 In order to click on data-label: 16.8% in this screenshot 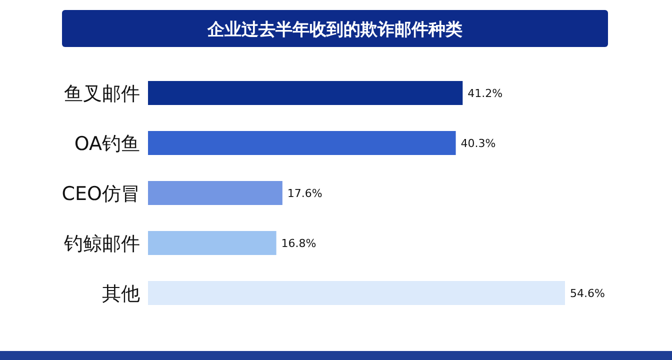, I will do `click(298, 243)`.